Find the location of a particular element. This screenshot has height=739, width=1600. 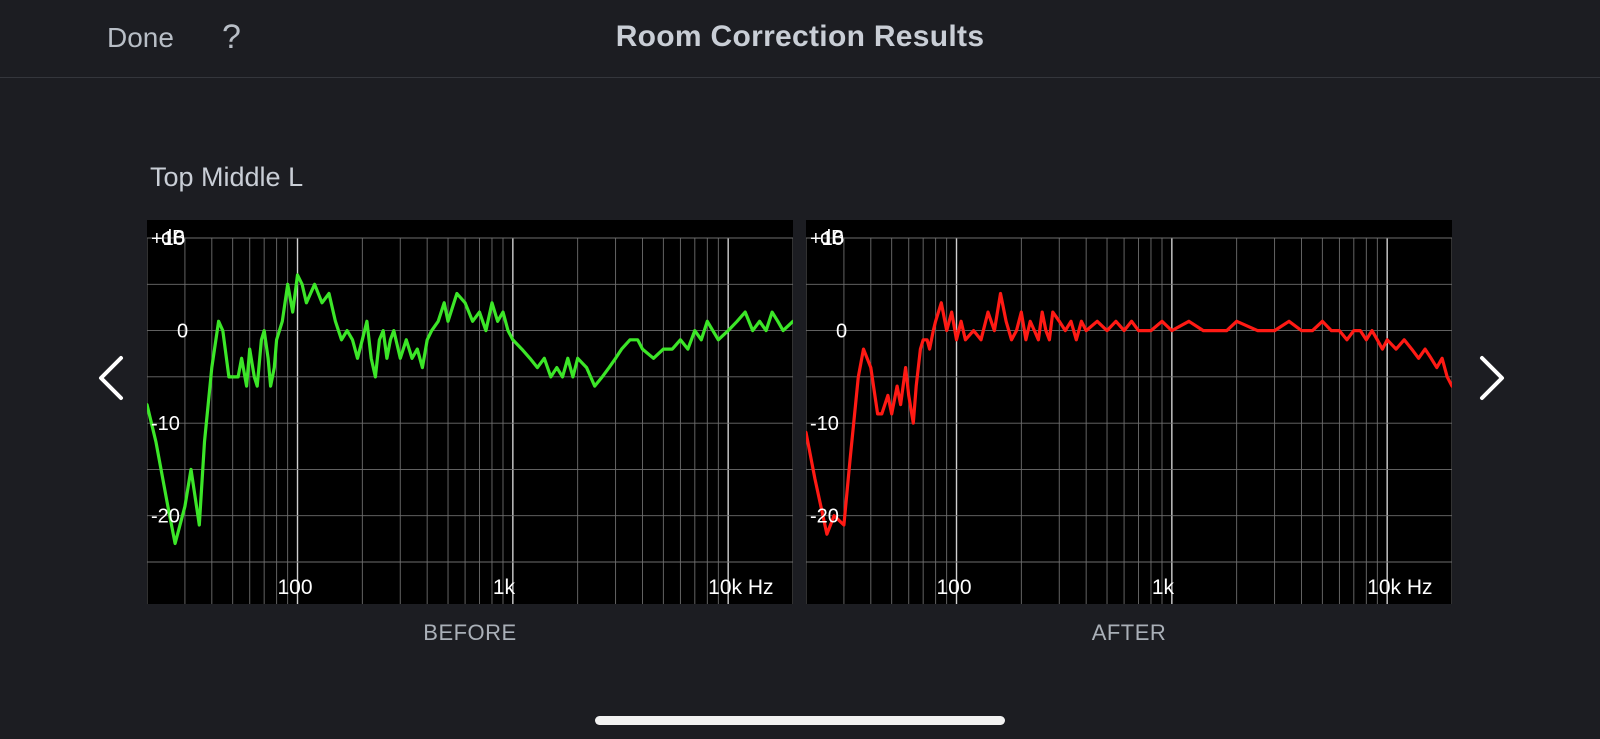

home-indicator is located at coordinates (800, 720).